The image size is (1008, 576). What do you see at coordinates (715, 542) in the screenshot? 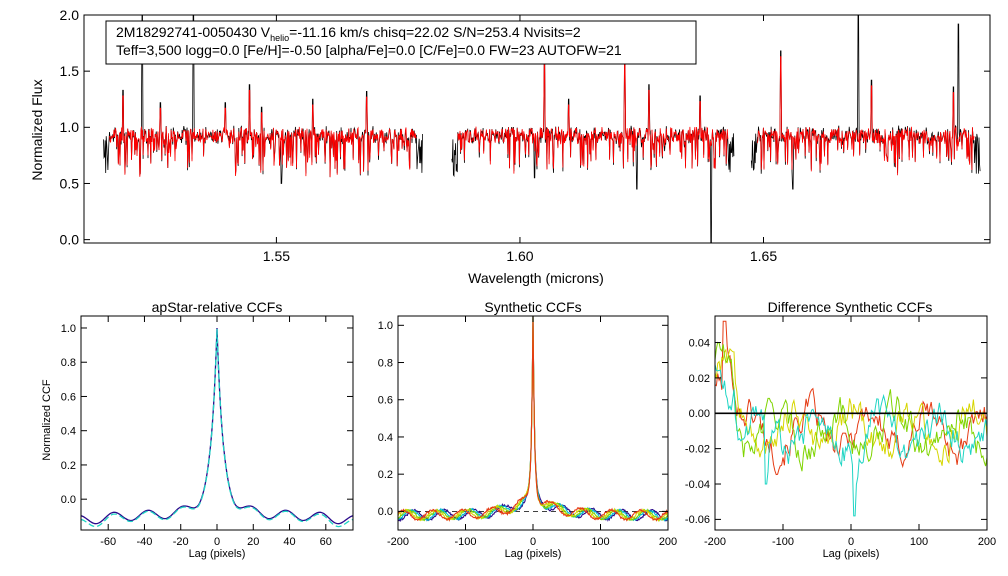
I see `difference-ccf-x-tick-label: -200` at bounding box center [715, 542].